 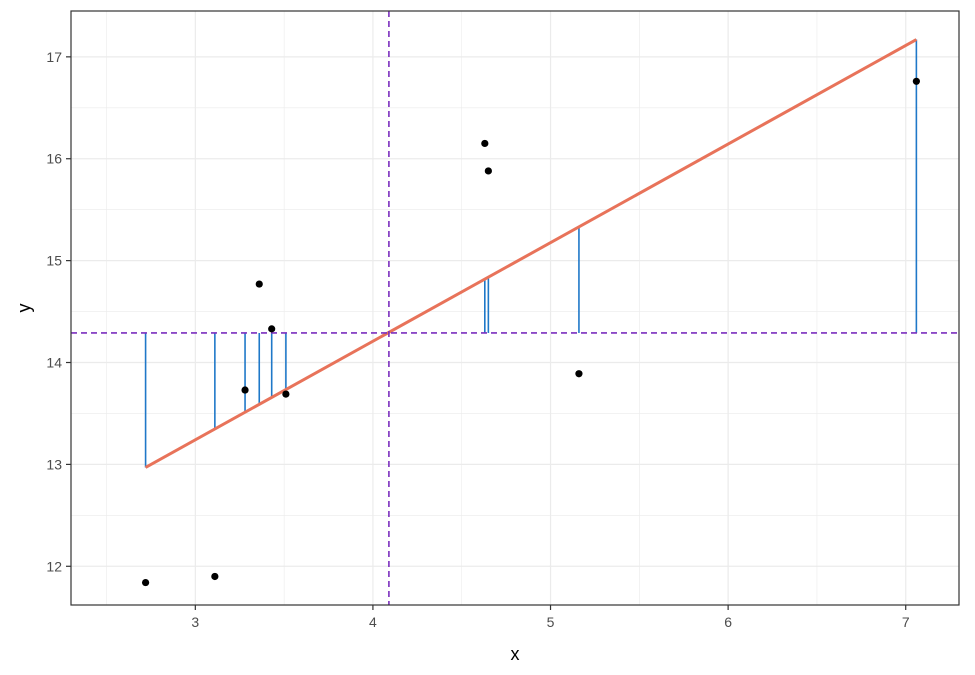 I want to click on x-tick-label: 7, so click(x=906, y=622).